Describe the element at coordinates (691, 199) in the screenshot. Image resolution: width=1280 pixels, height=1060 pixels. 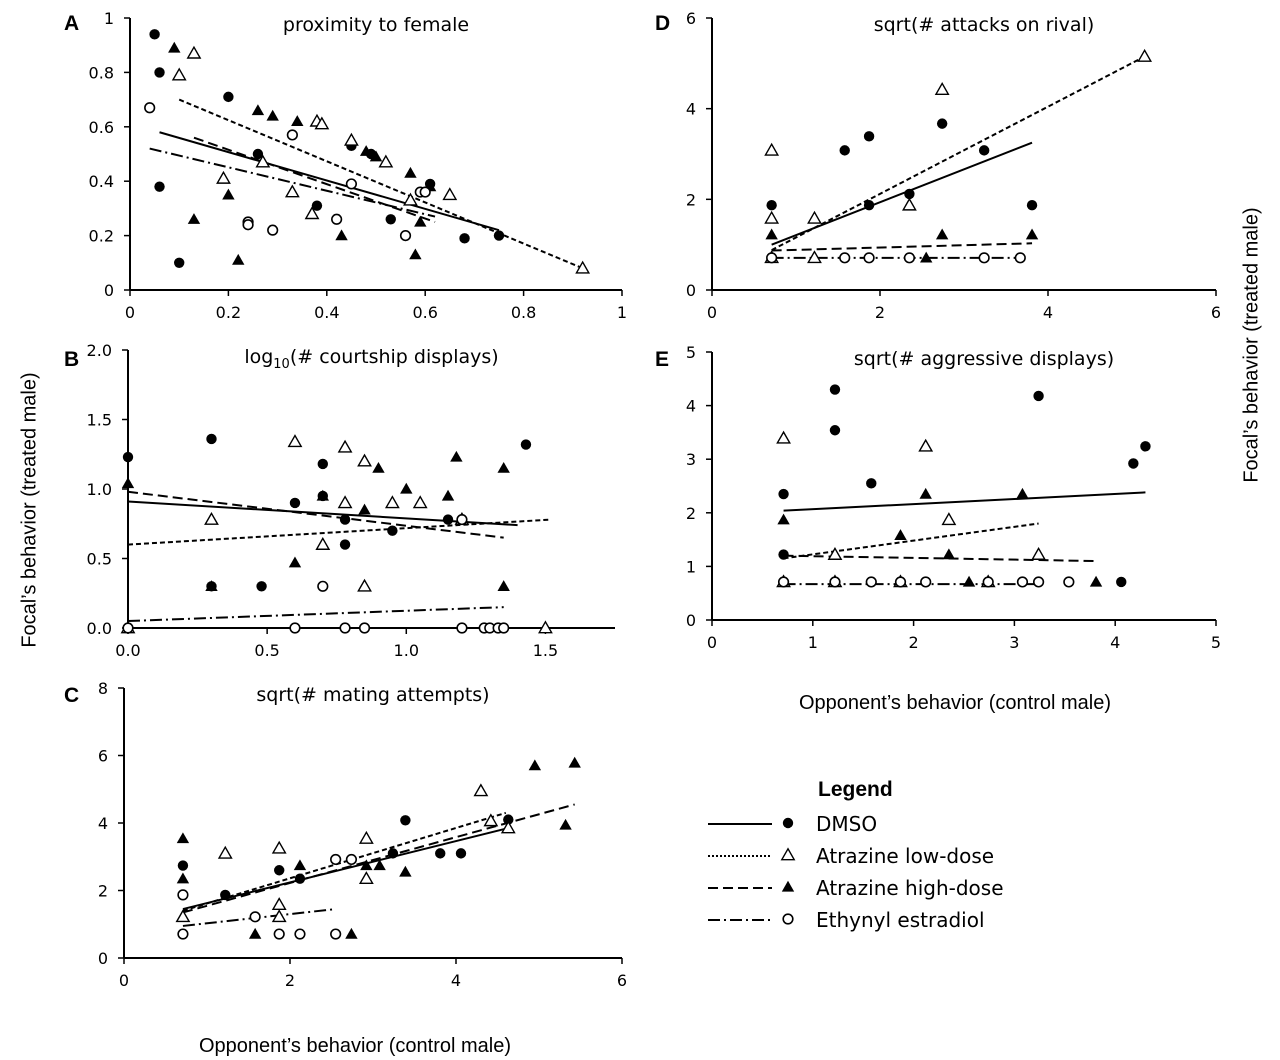
I see `y-tick-label: 2` at that location.